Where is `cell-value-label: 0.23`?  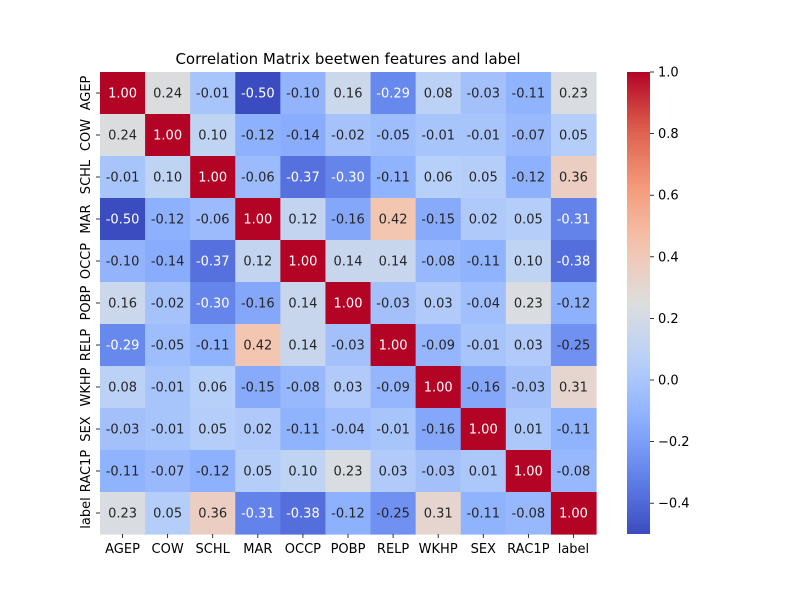
cell-value-label: 0.23 is located at coordinates (122, 514).